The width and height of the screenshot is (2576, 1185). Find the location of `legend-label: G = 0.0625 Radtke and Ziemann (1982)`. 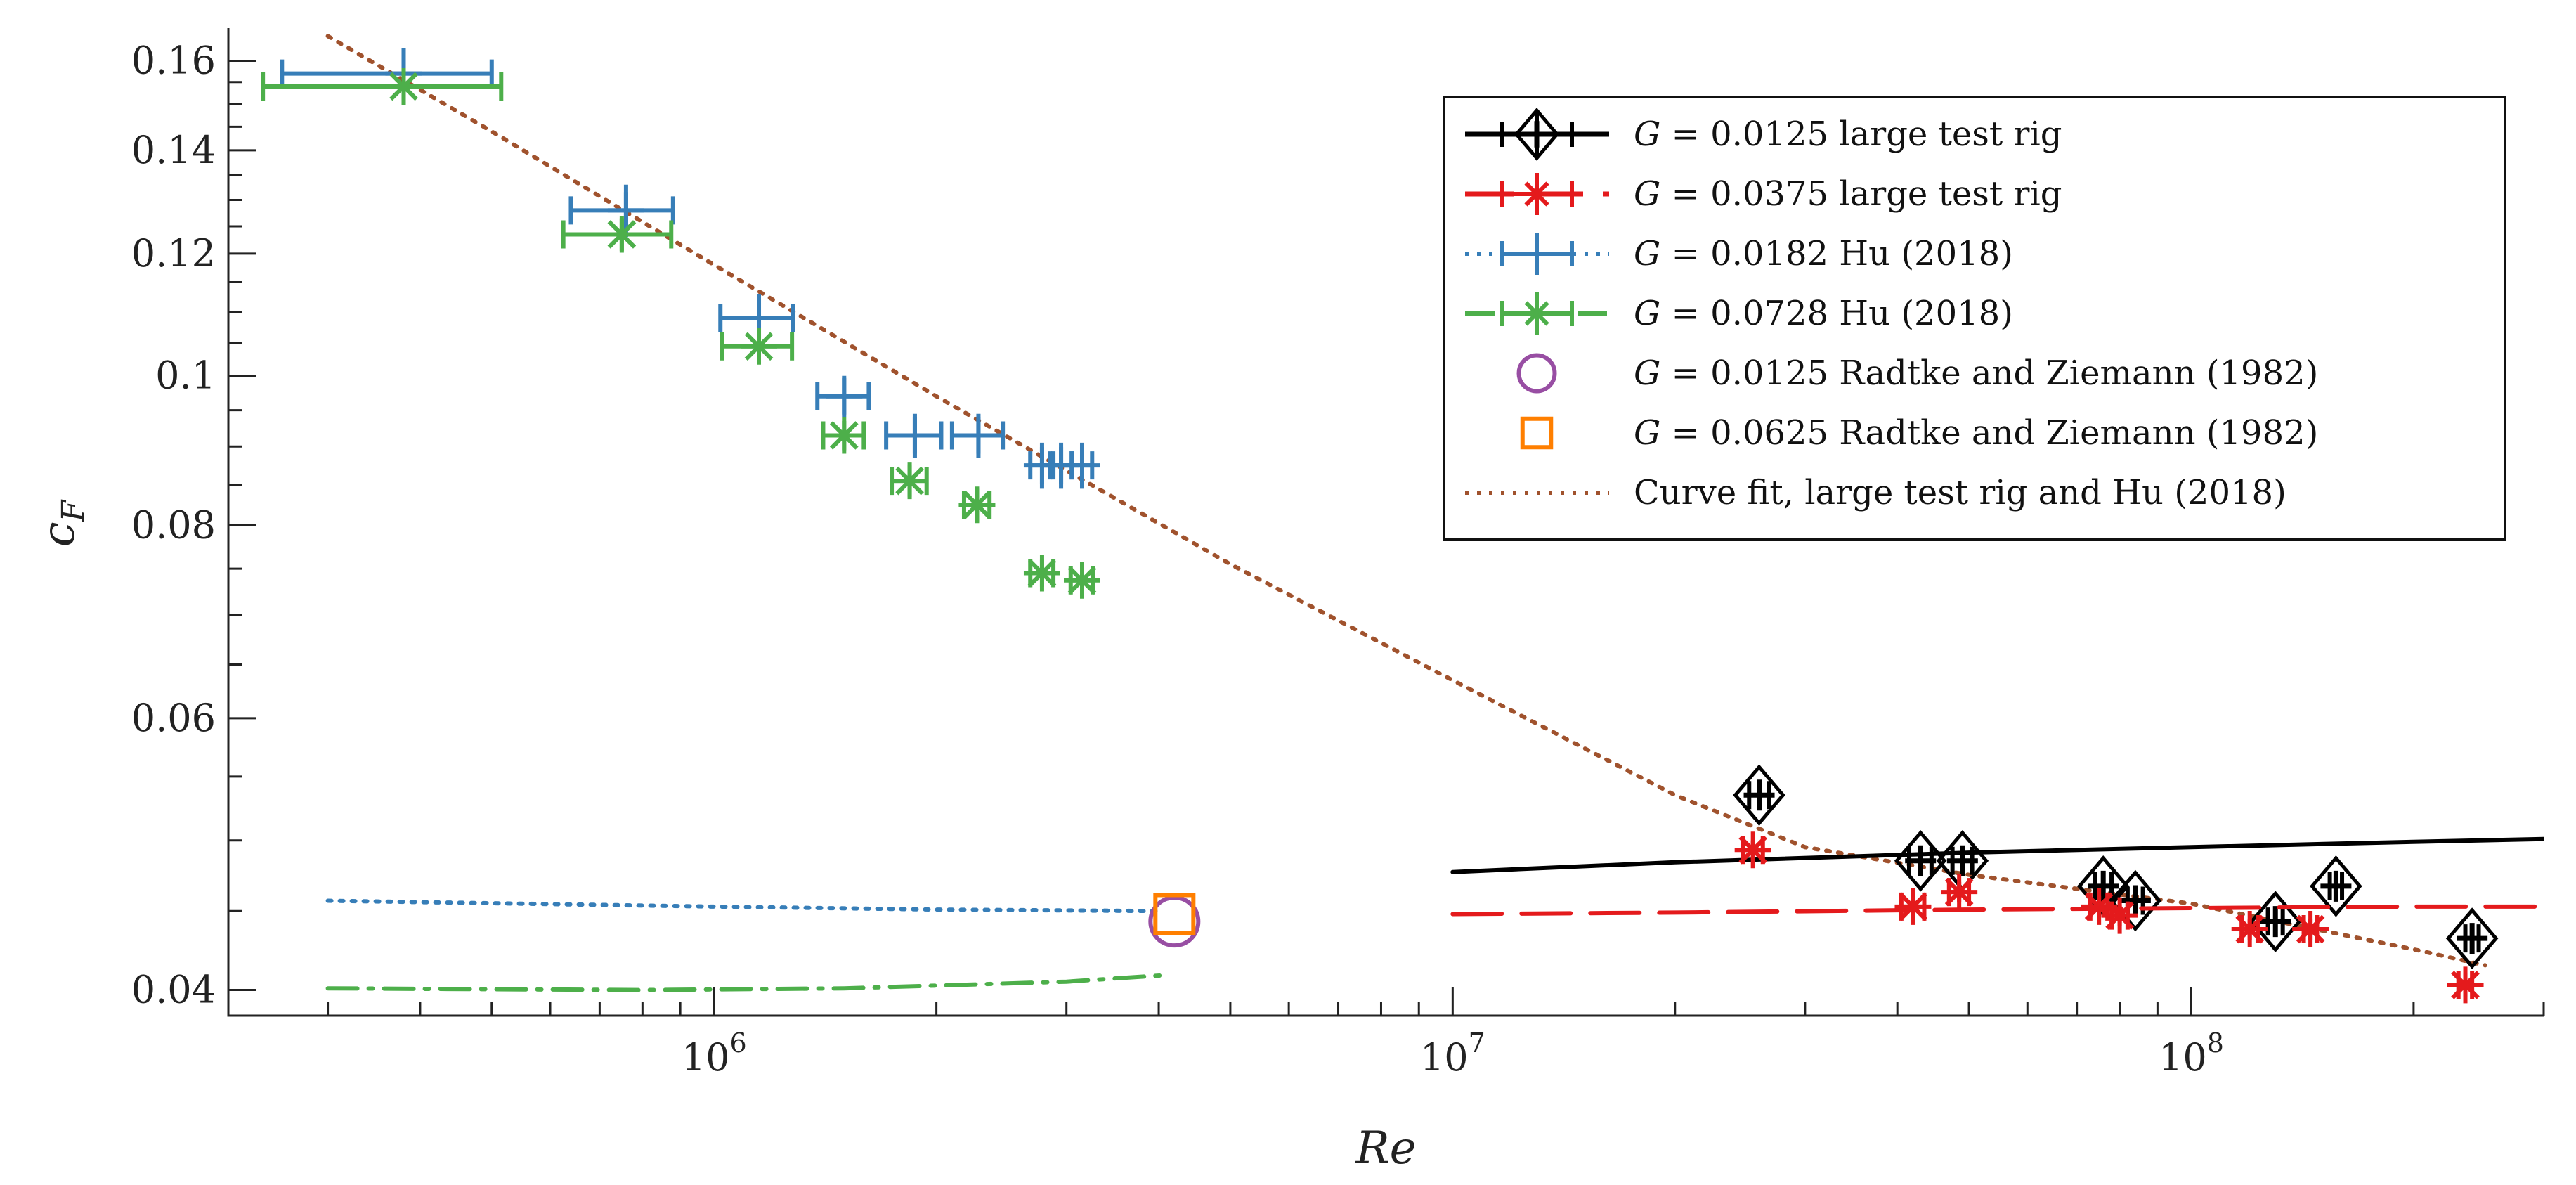

legend-label: G = 0.0625 Radtke and Ziemann (1982) is located at coordinates (1976, 433).